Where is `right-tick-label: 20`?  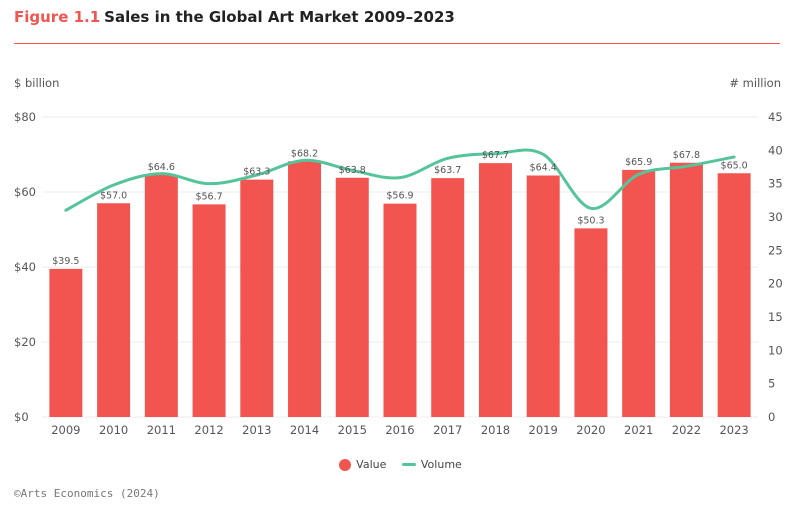
right-tick-label: 20 is located at coordinates (775, 284).